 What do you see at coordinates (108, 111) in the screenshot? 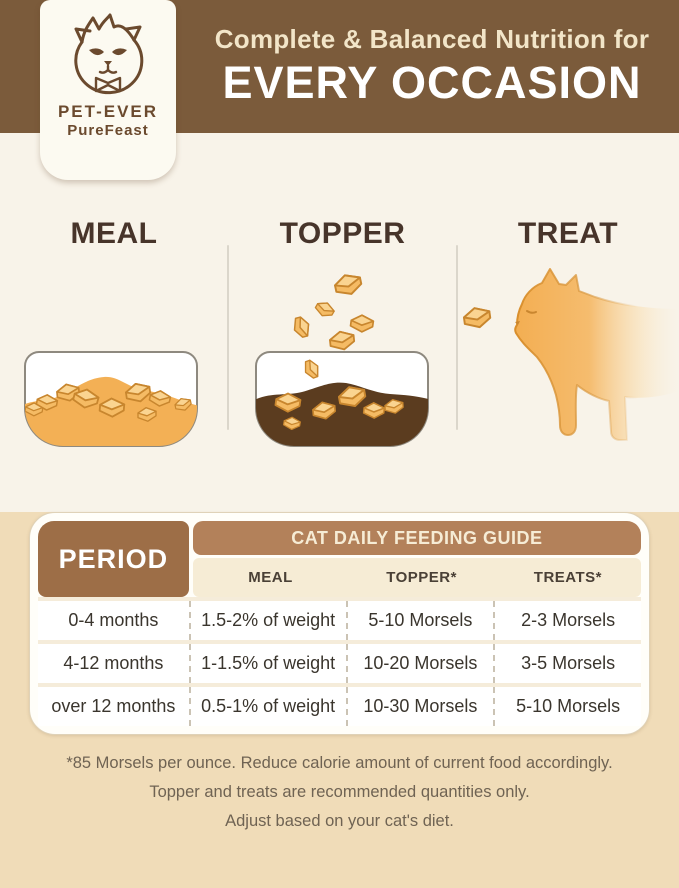
I see `brand-name: PET-EVER` at bounding box center [108, 111].